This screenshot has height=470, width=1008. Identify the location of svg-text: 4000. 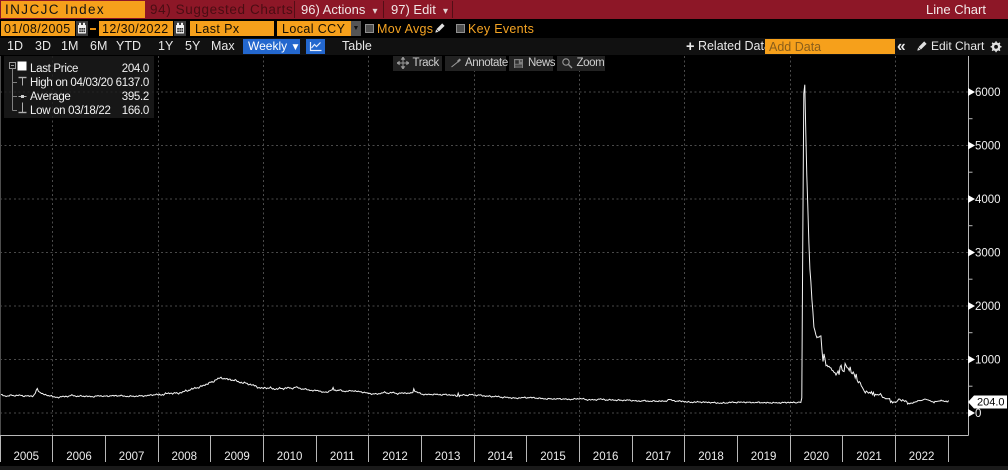
(988, 200).